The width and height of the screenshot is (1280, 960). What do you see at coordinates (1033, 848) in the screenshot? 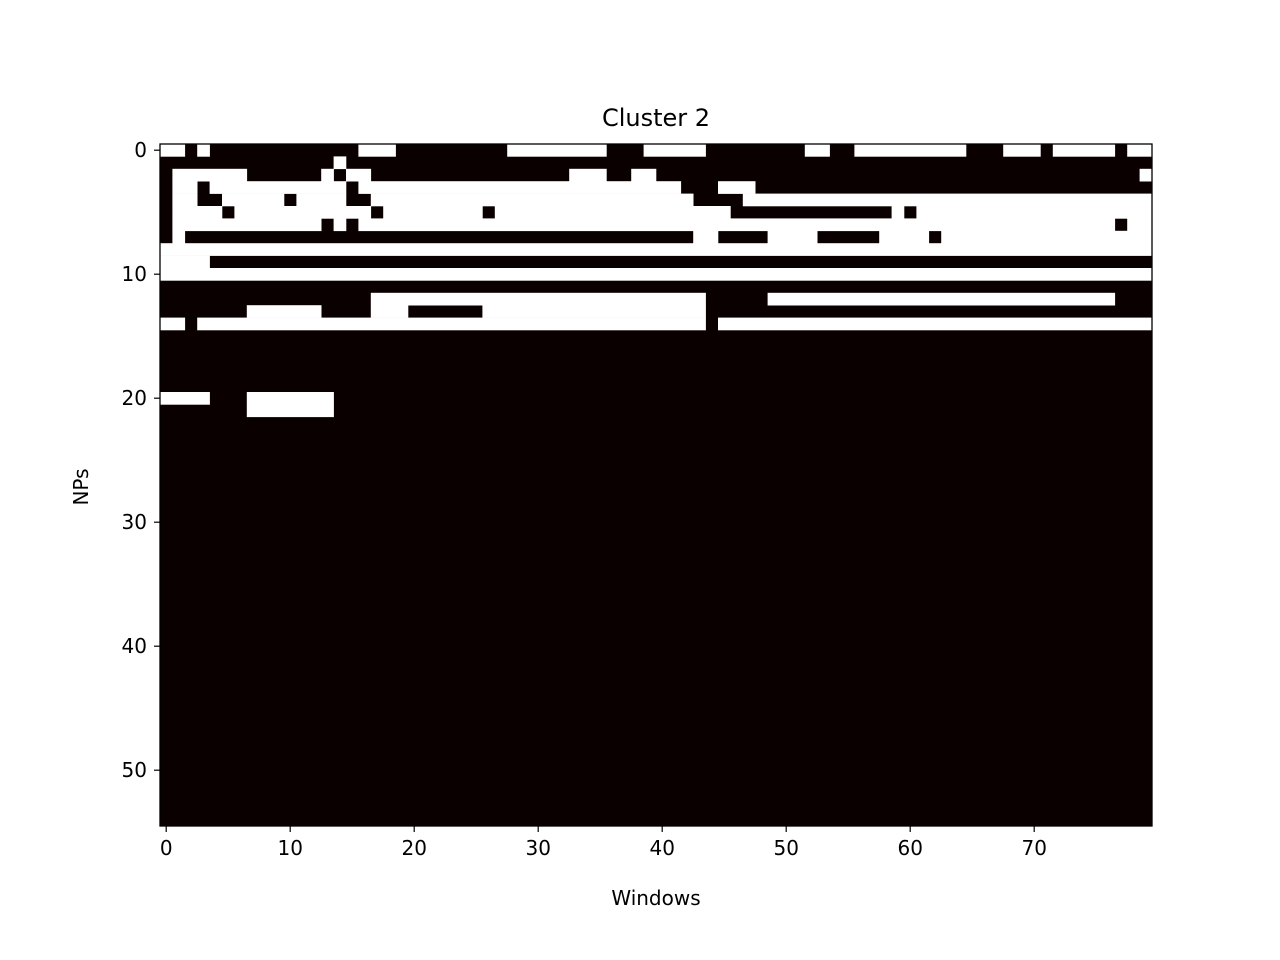
I see `x-tick-label: 70` at bounding box center [1033, 848].